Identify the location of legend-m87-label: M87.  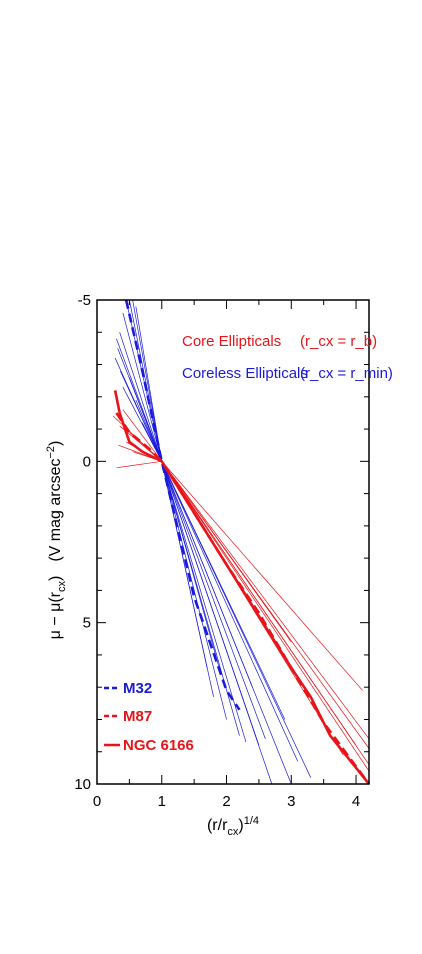
(137, 716).